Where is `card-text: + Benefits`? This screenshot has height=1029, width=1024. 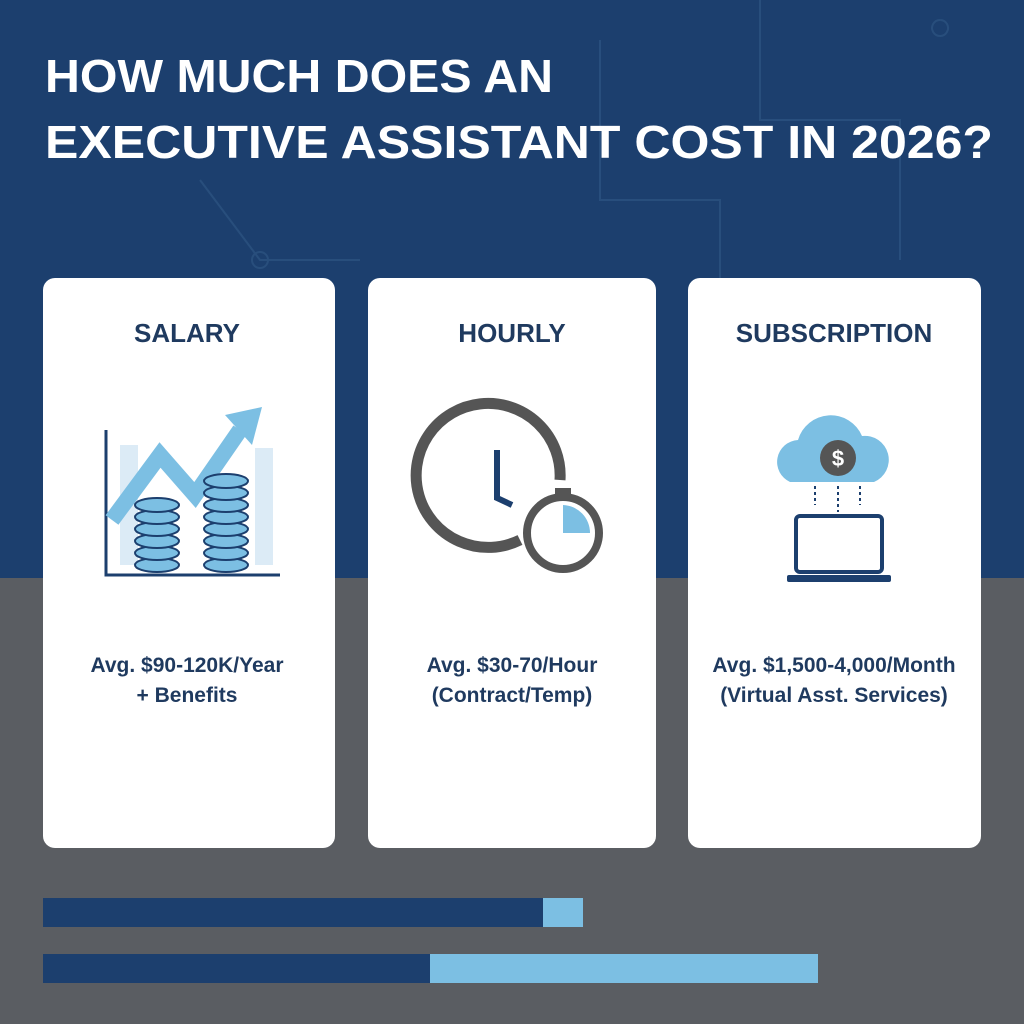 card-text: + Benefits is located at coordinates (187, 695).